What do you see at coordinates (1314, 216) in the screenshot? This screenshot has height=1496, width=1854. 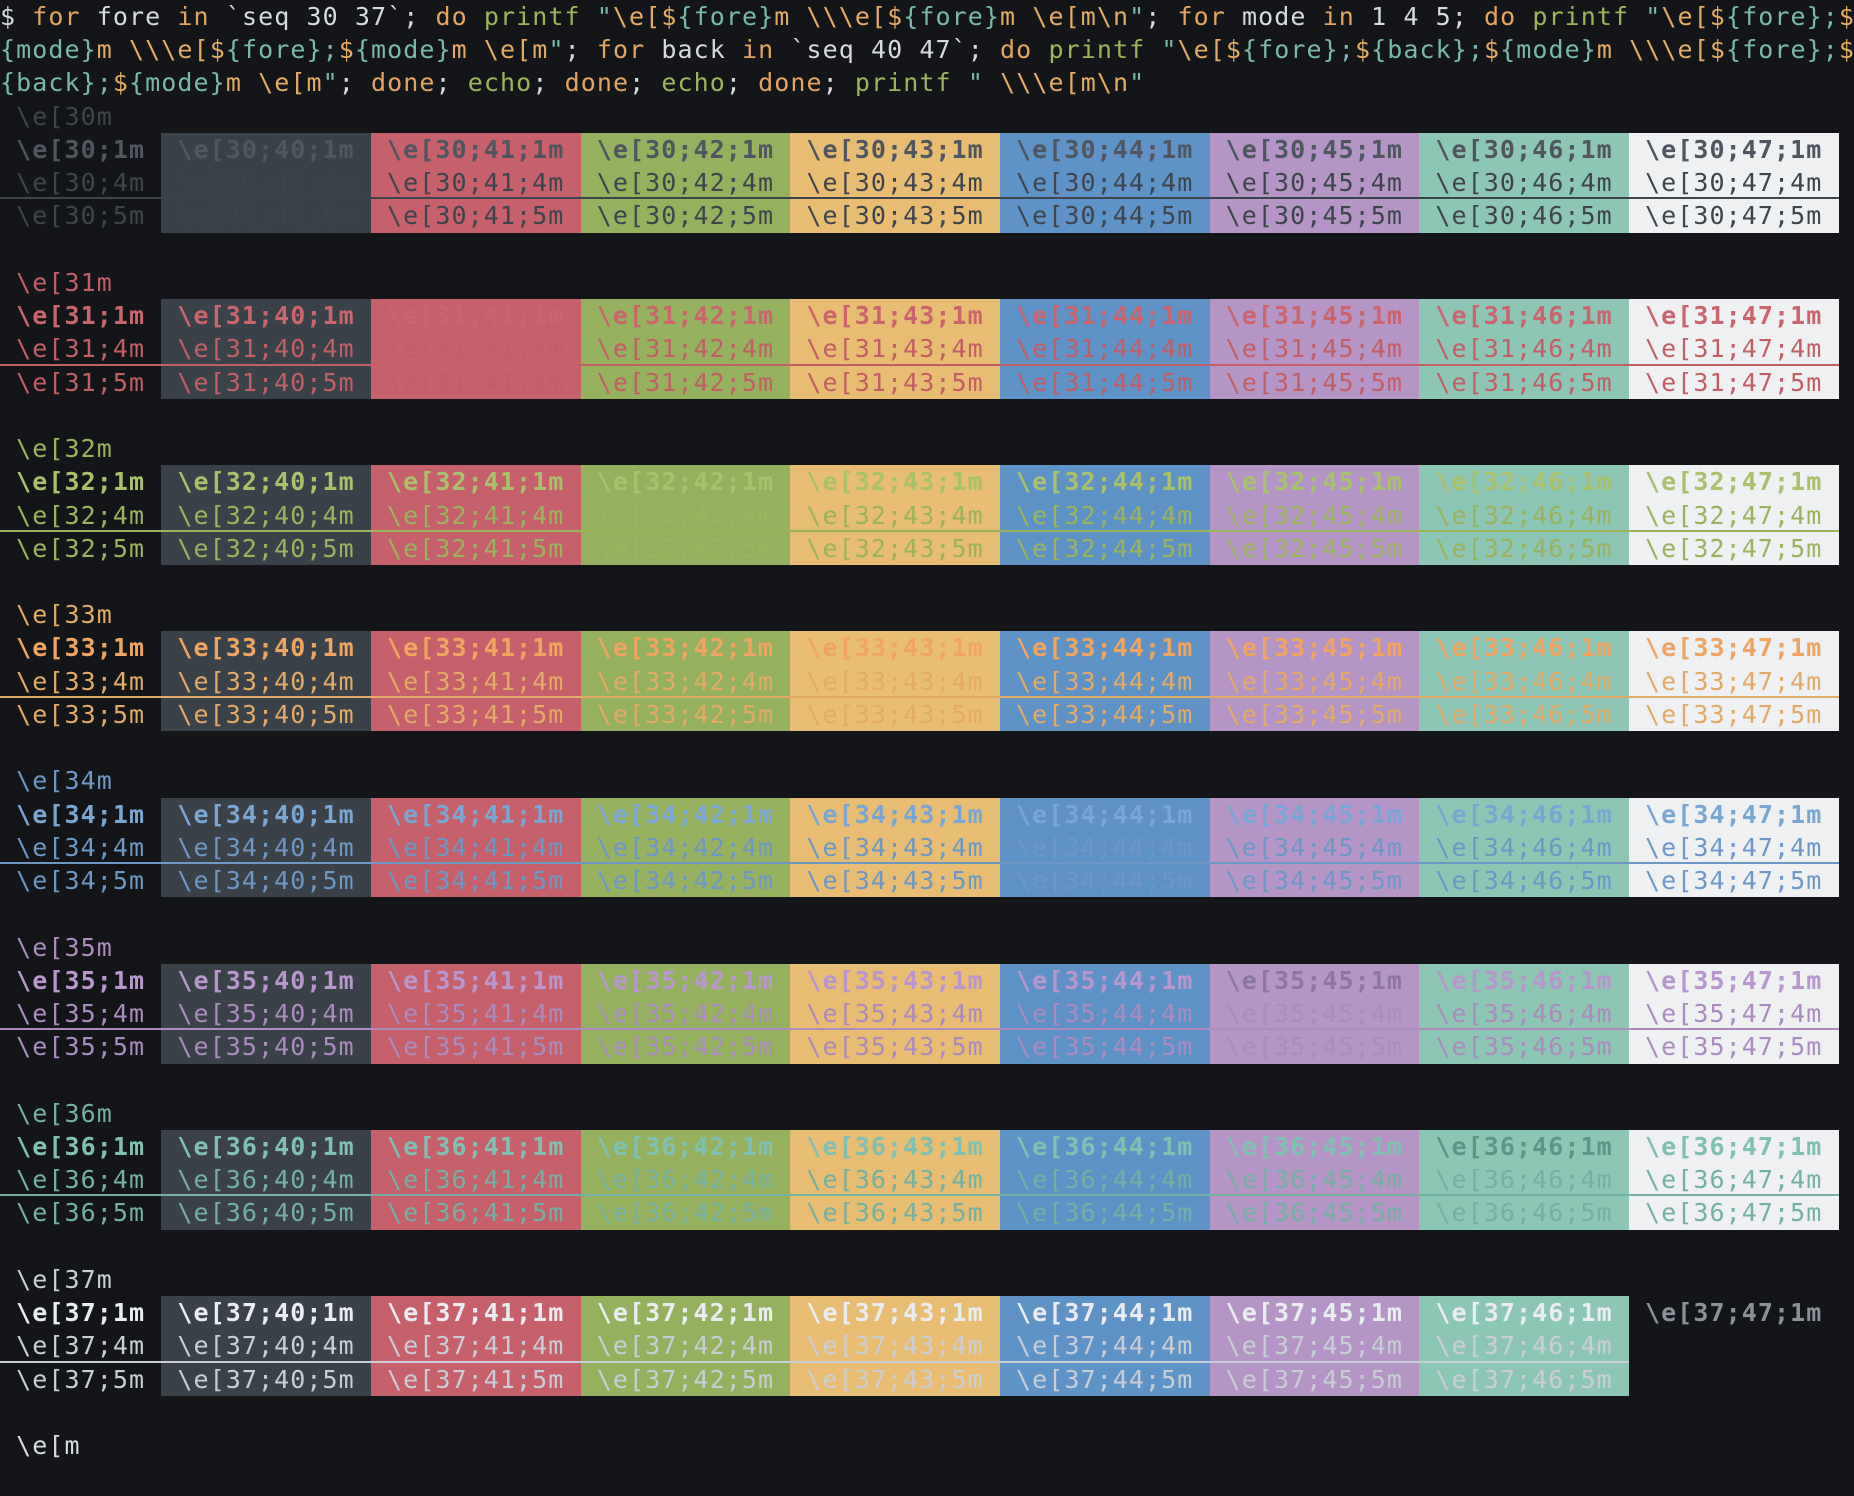 I see `ansi-cell: \e[30;45;5m` at bounding box center [1314, 216].